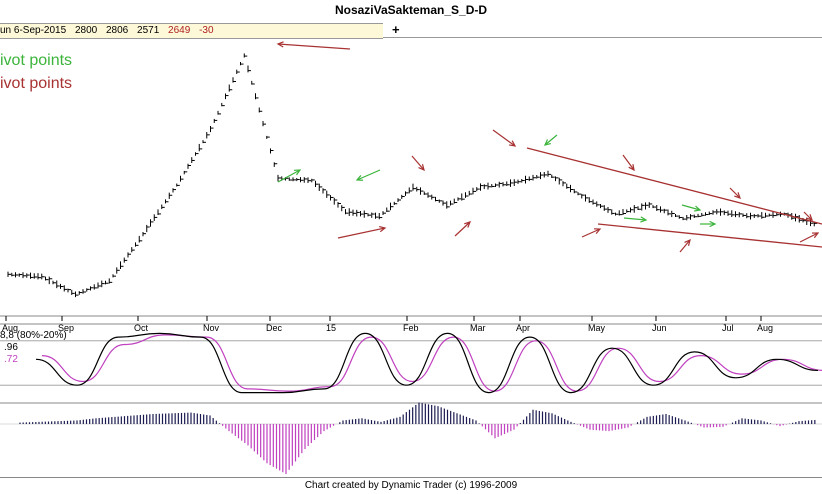 The width and height of the screenshot is (822, 494). What do you see at coordinates (602, 37) in the screenshot?
I see `divider` at bounding box center [602, 37].